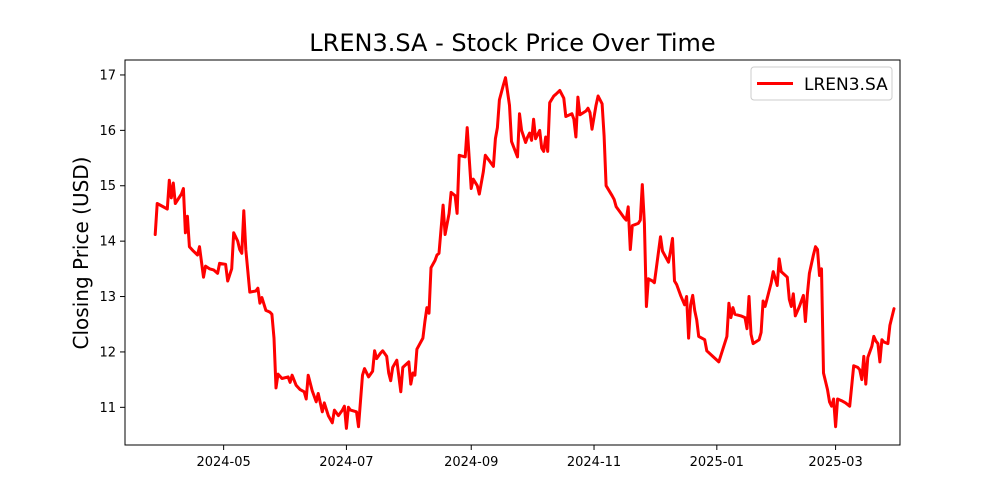  I want to click on chart-title: LREN3.SA - Stock Price Over Time, so click(512, 43).